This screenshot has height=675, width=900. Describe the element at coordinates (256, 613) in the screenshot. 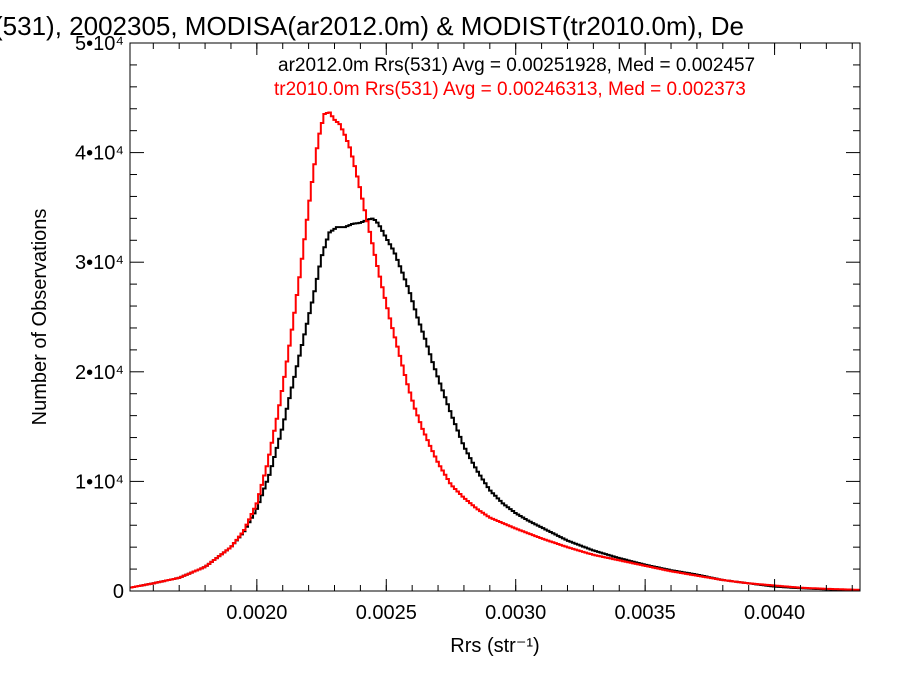

I see `x-tick-label: 0.0020` at that location.